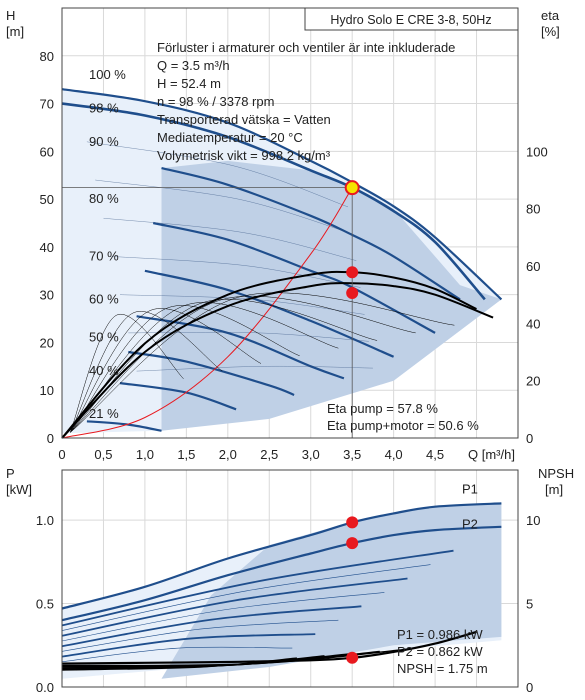  Describe the element at coordinates (440, 634) in the screenshot. I see `bottom-note: P1 = 0.986 kW` at that location.